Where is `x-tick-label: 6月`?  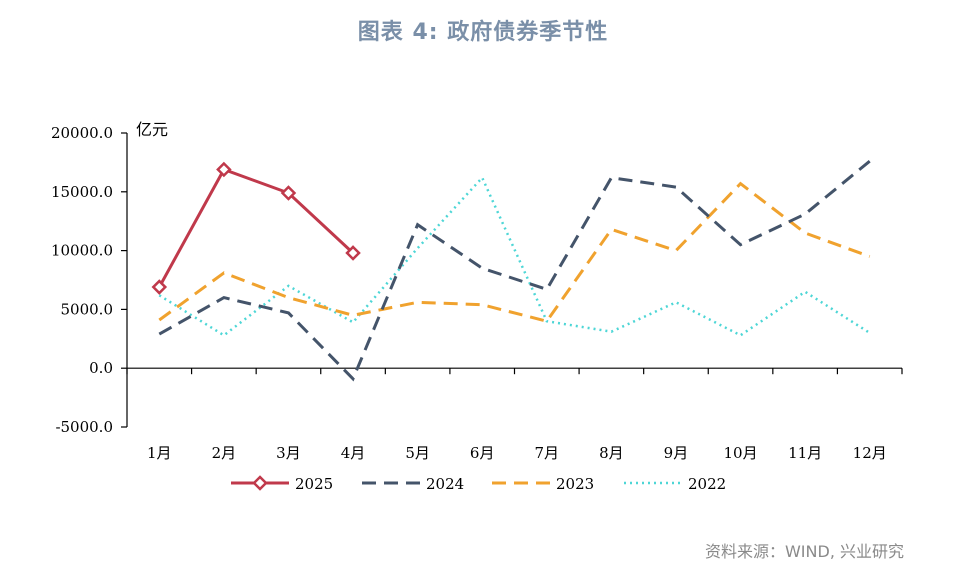
x-tick-label: 6月 is located at coordinates (482, 453).